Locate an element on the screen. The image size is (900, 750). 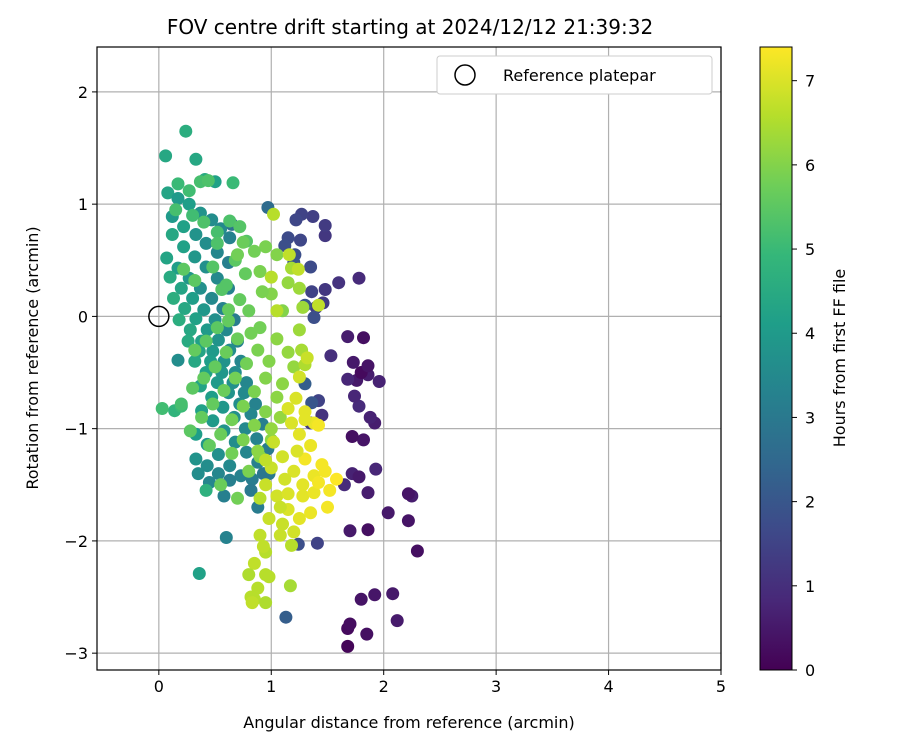
x-tick-label: 3 is located at coordinates (496, 686).